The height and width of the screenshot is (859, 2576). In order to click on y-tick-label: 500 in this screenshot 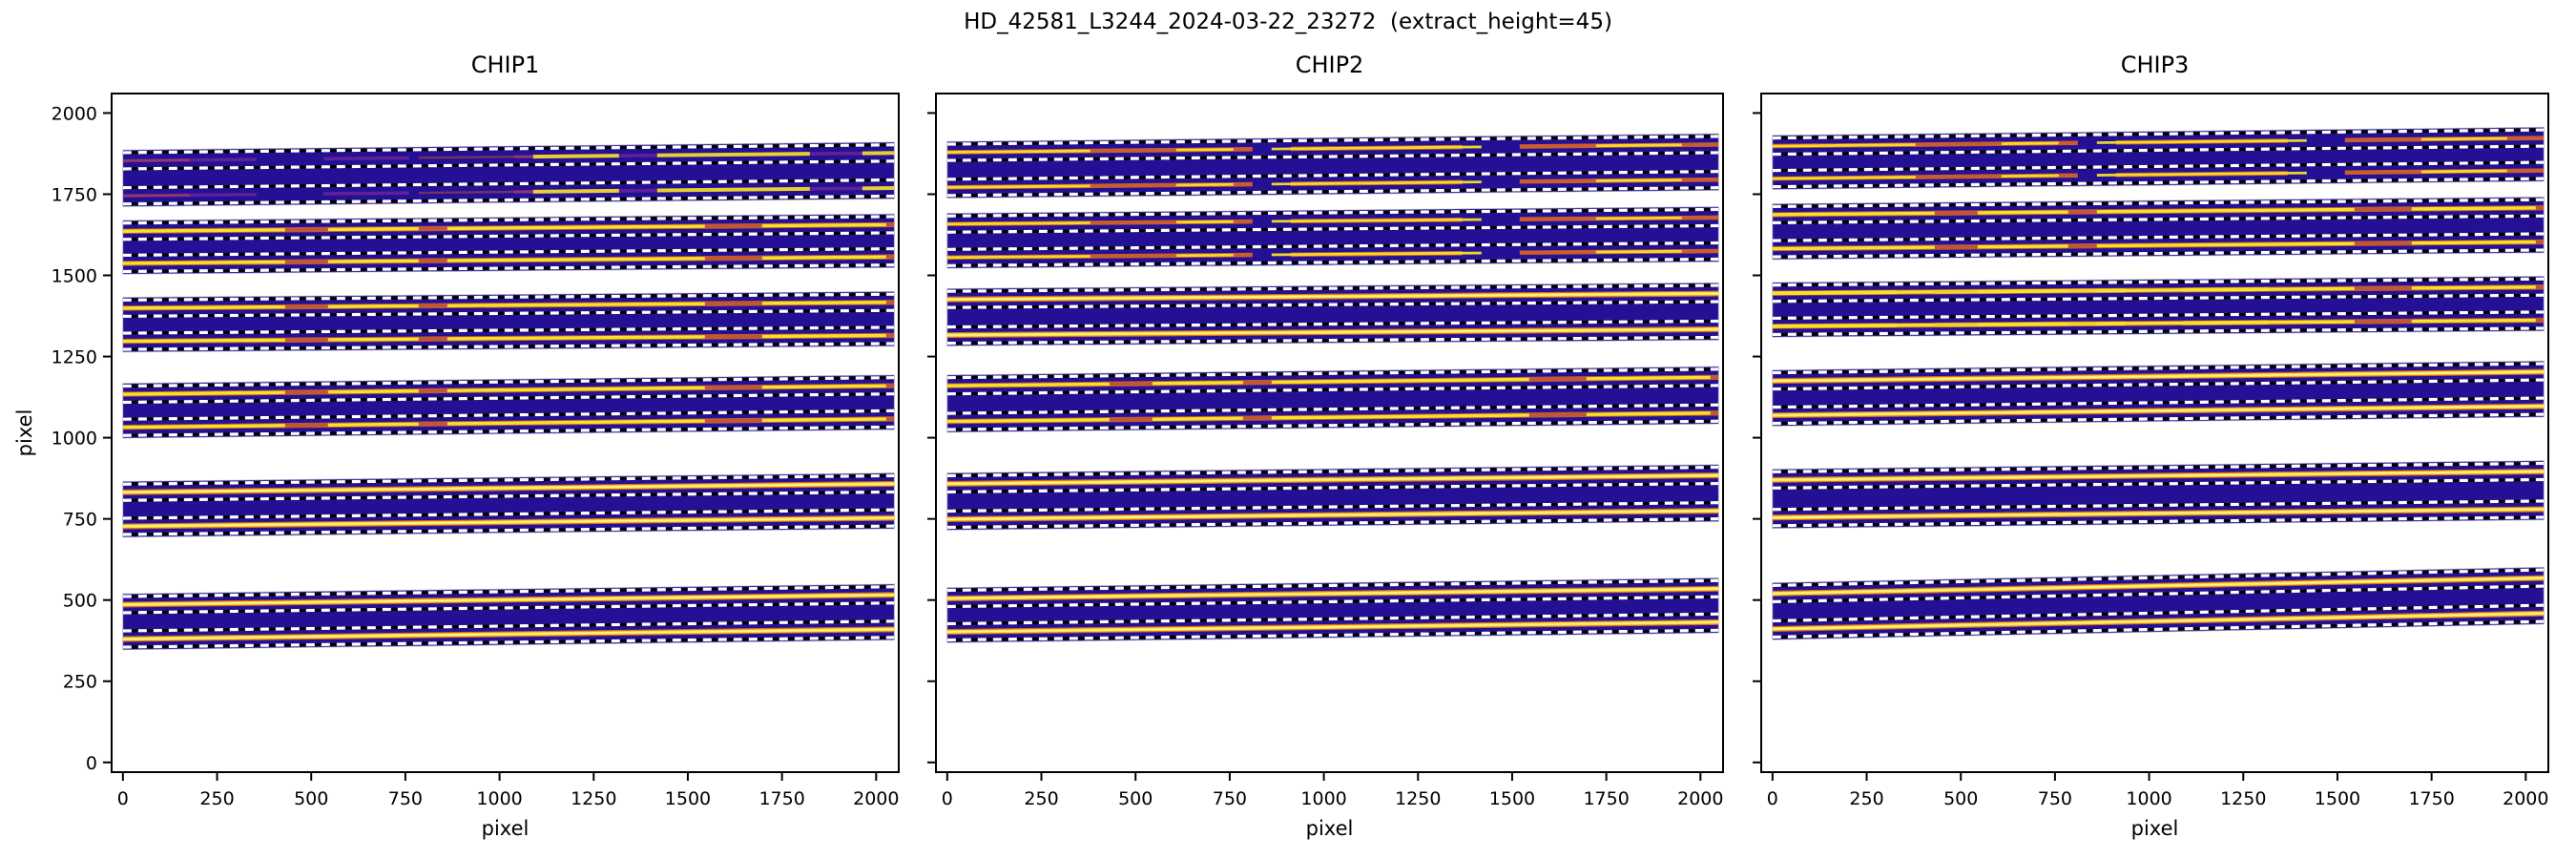, I will do `click(80, 601)`.